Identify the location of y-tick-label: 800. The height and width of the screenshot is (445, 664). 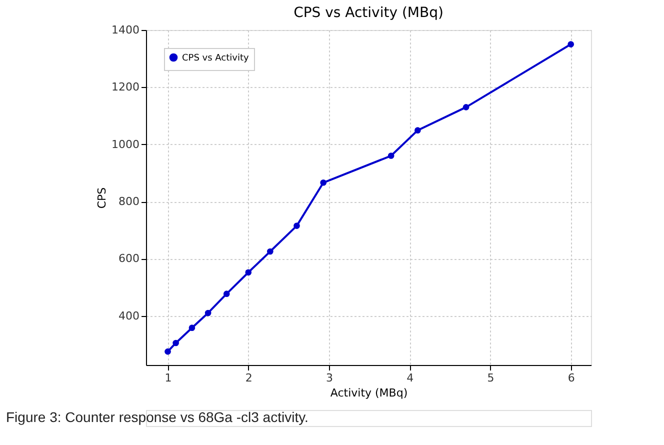
(129, 201).